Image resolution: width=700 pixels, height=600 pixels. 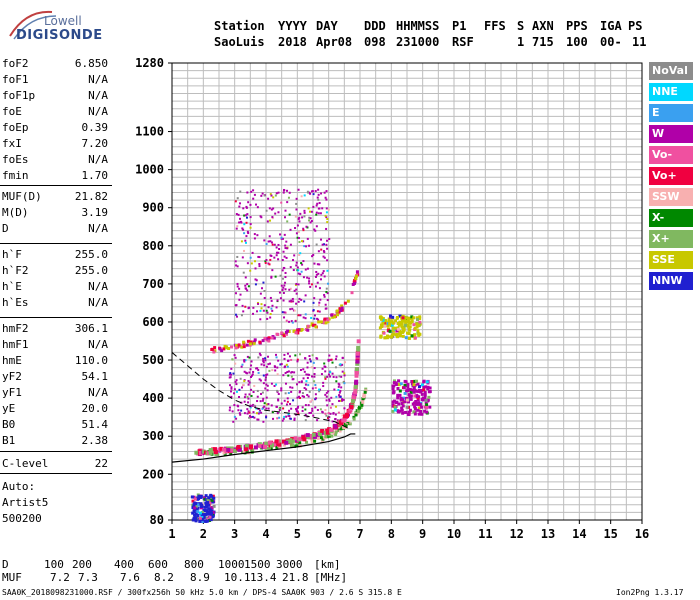 What do you see at coordinates (91, 360) in the screenshot?
I see `param-value: 110.0` at bounding box center [91, 360].